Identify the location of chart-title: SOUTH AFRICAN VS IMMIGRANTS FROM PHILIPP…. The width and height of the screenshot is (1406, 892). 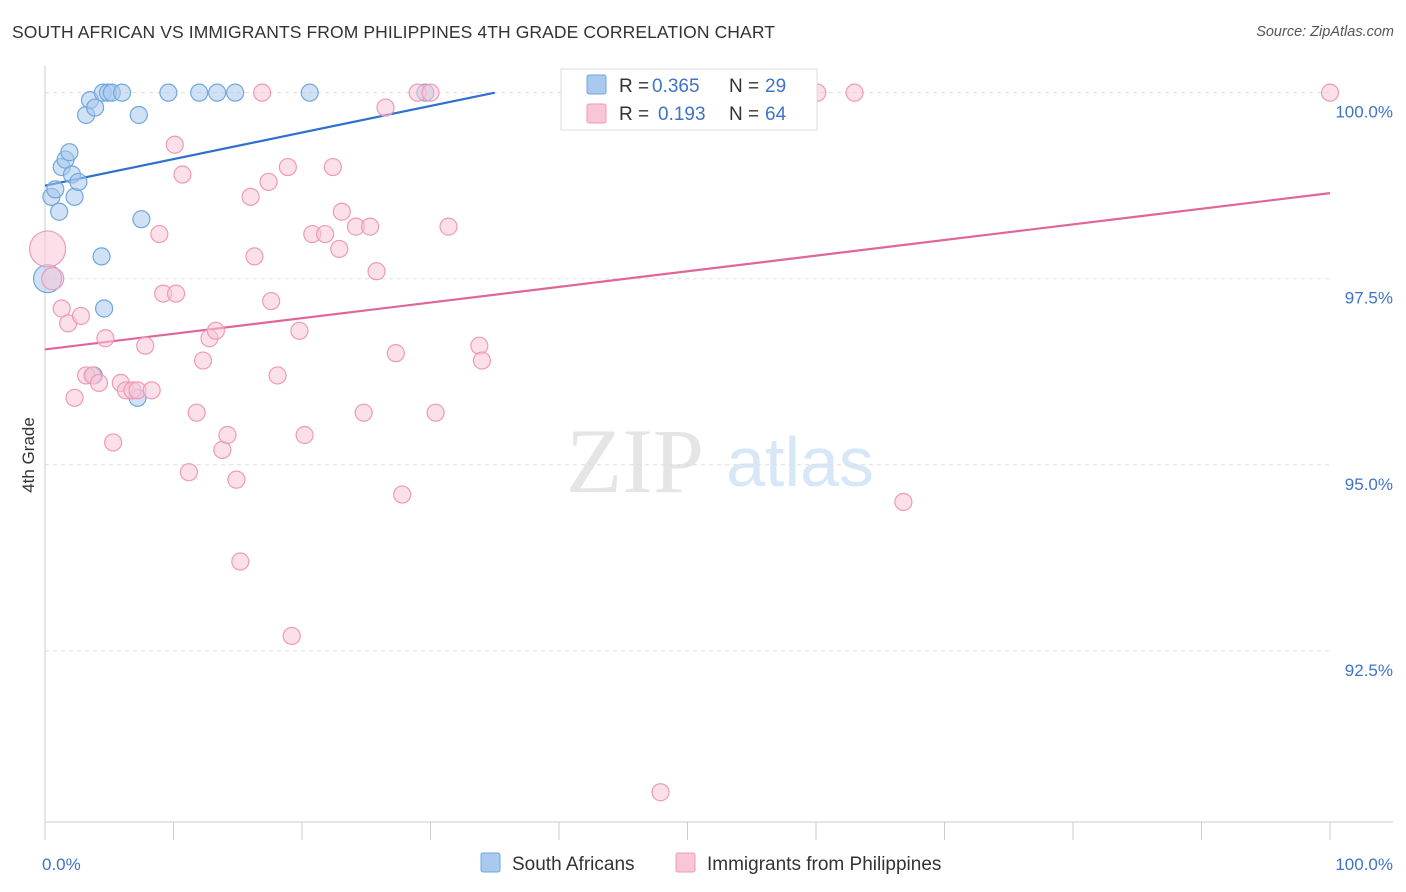
(394, 32).